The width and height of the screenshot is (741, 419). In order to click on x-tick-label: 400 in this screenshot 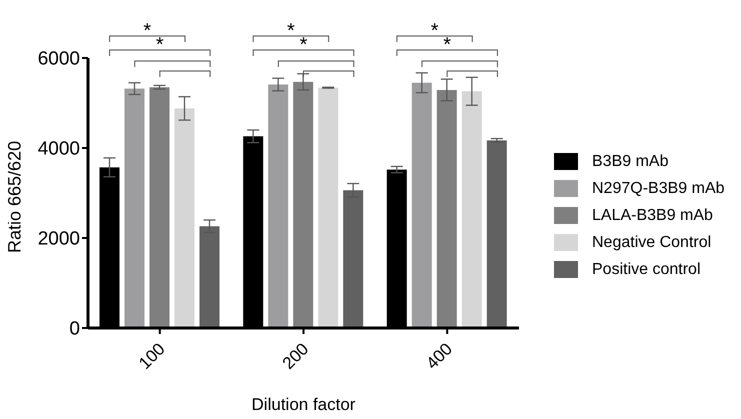, I will do `click(439, 356)`.